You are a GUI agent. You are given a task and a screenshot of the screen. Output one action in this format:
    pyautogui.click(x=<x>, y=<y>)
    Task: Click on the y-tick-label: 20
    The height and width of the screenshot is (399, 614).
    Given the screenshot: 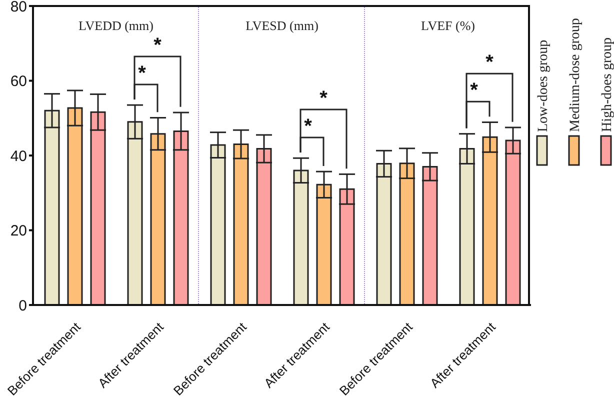 What is the action you would take?
    pyautogui.click(x=18, y=231)
    